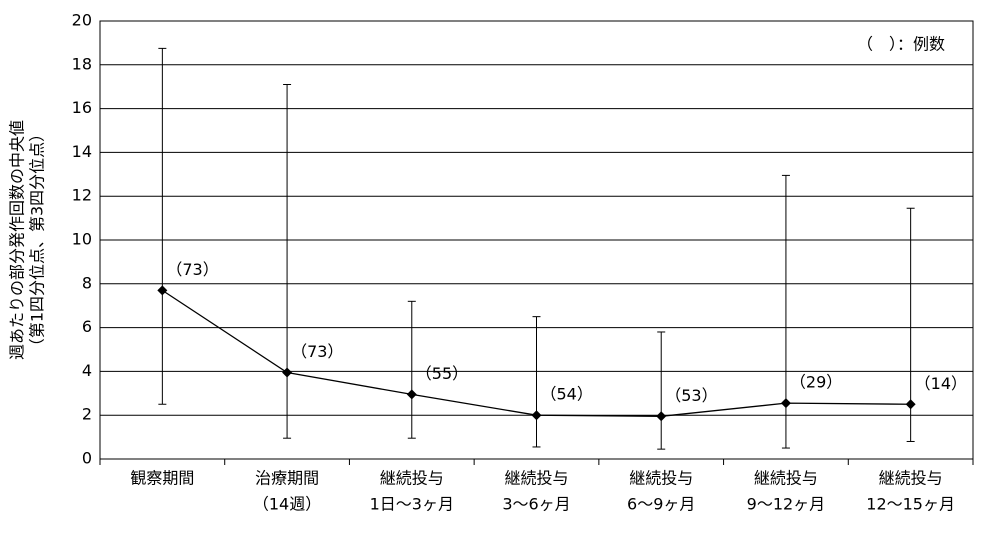 Image resolution: width=988 pixels, height=533 pixels. Describe the element at coordinates (816, 382) in the screenshot. I see `count-label: （29）` at that location.